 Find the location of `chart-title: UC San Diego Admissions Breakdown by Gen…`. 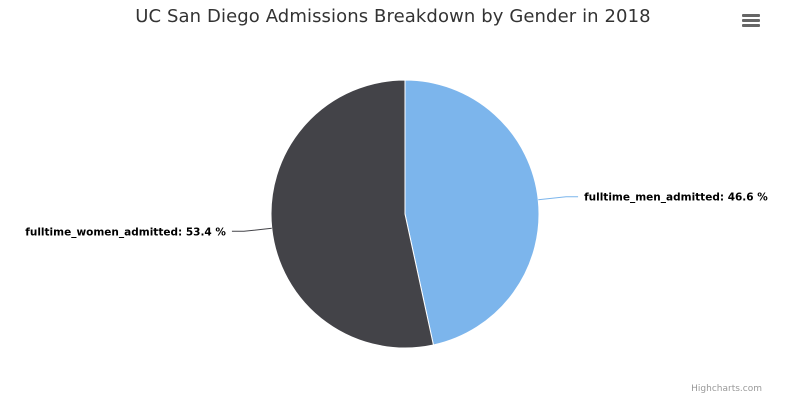

chart-title: UC San Diego Admissions Breakdown by Gen… is located at coordinates (393, 16).